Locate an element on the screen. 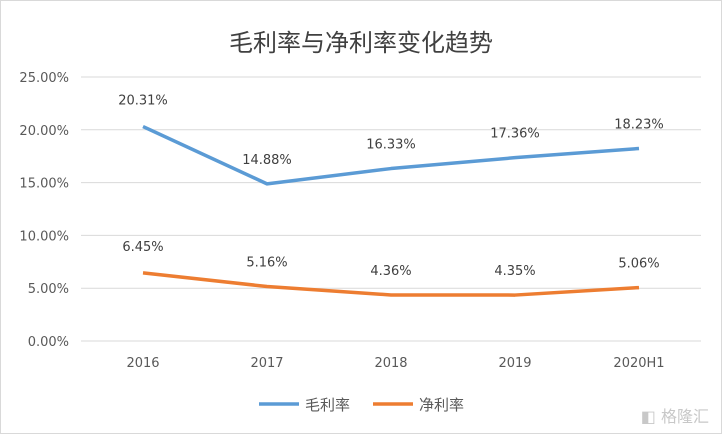 The image size is (722, 434). data-label: 14.88% is located at coordinates (267, 160).